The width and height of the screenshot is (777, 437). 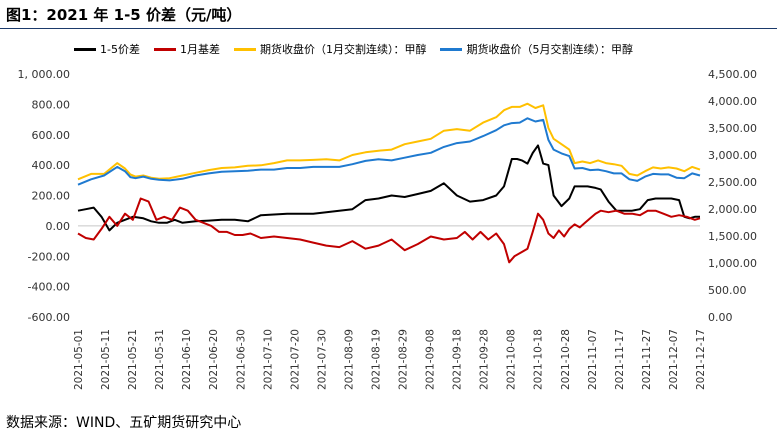 I want to click on legend-item-basis: 1月基差, so click(x=186, y=49).